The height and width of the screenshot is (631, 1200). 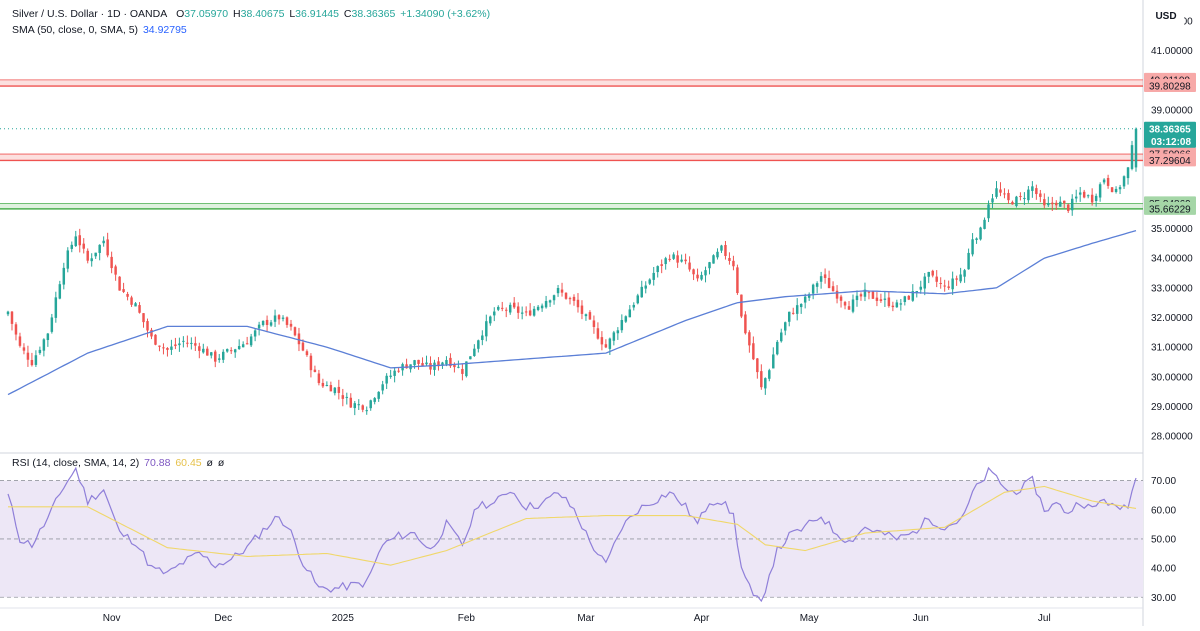 What do you see at coordinates (347, 14) in the screenshot?
I see `close-label: C` at bounding box center [347, 14].